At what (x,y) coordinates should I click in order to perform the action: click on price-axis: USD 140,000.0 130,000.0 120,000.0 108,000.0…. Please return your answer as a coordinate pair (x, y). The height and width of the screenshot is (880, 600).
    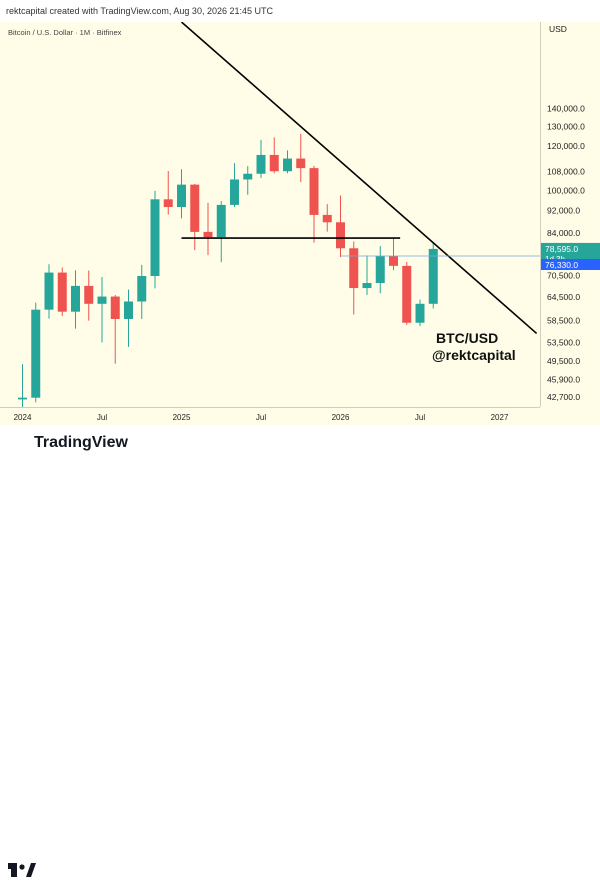
    Looking at the image, I should click on (570, 214).